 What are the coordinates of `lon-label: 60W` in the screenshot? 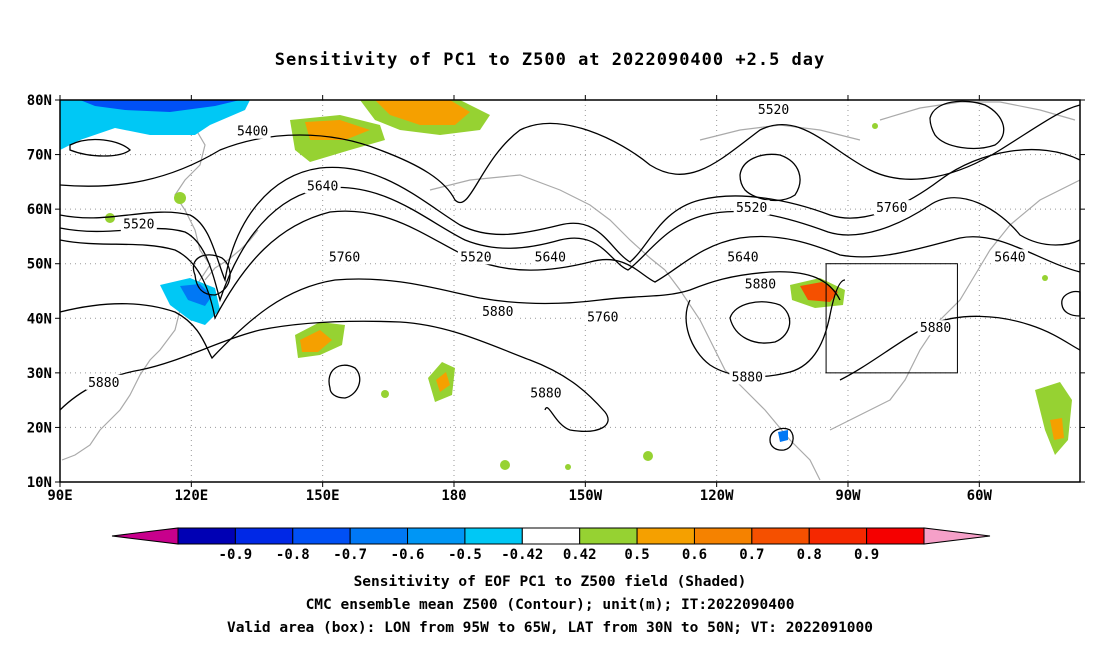 It's located at (980, 496).